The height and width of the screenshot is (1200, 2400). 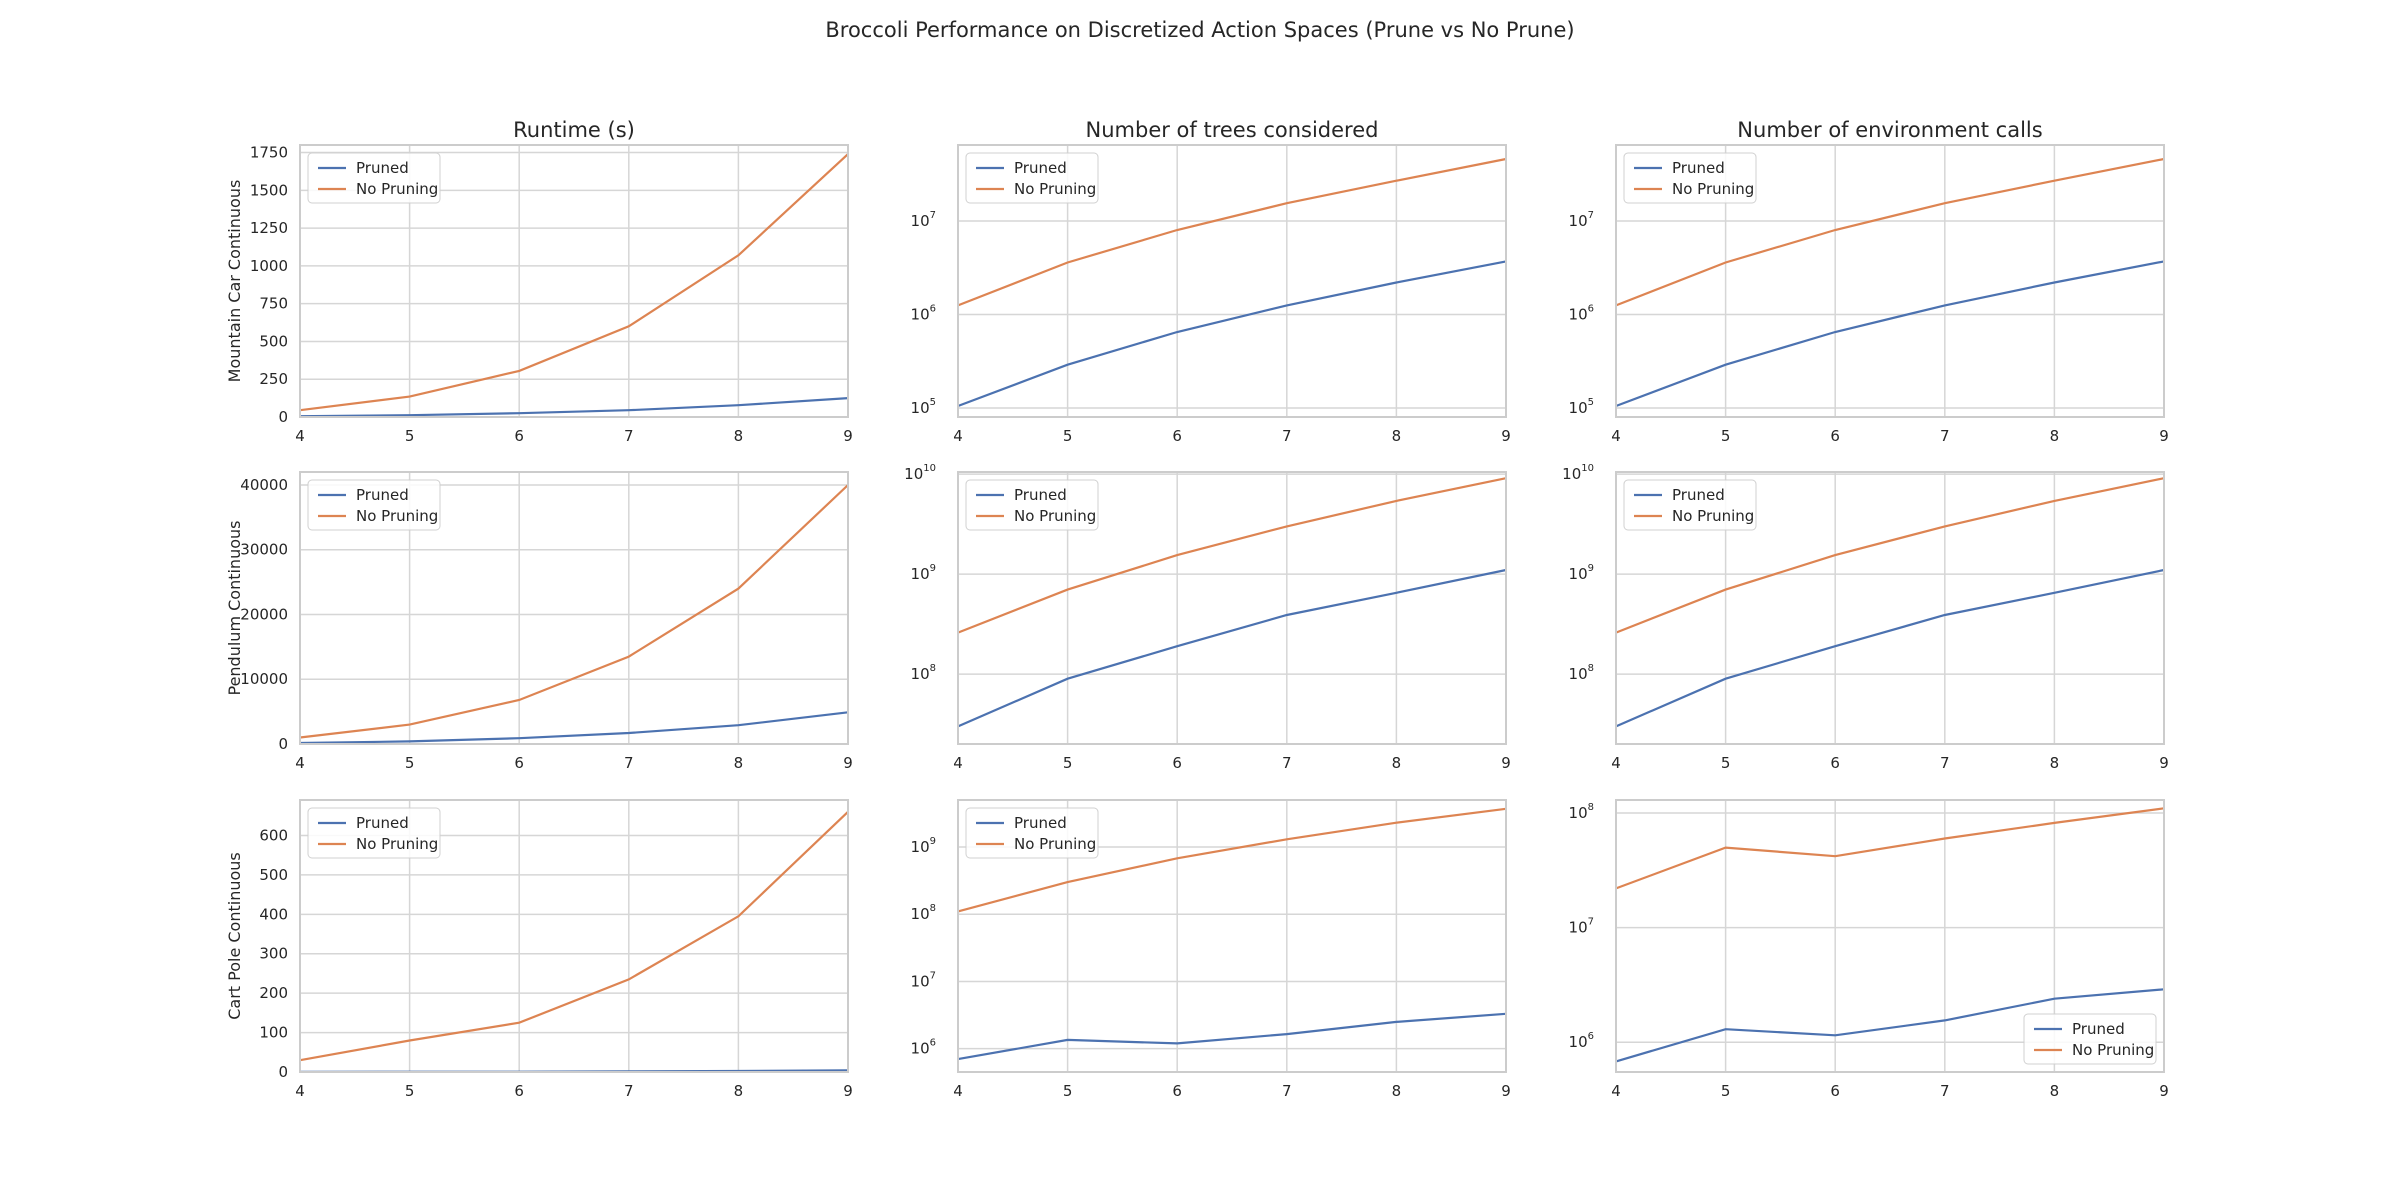 I want to click on y-axis-label: Pendulum Continuous, so click(x=234, y=608).